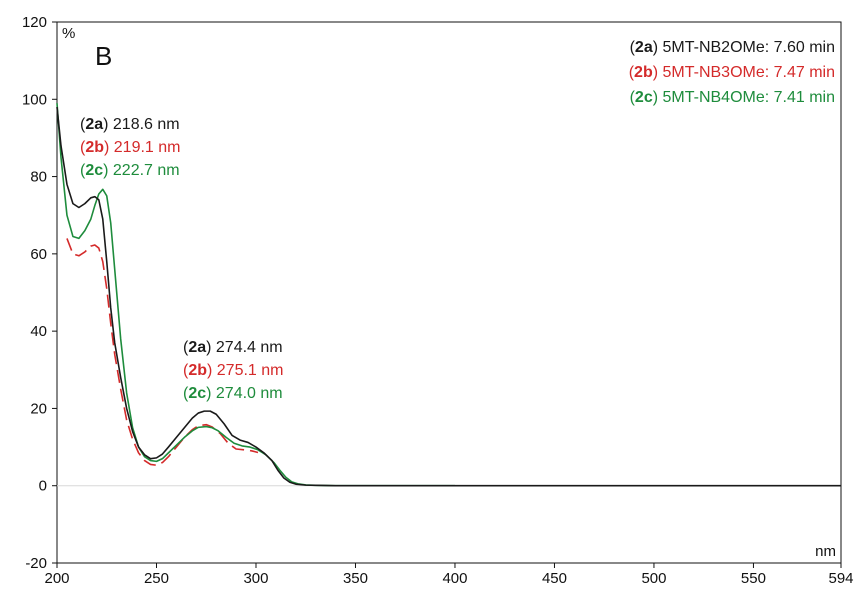 The image size is (861, 599). Describe the element at coordinates (36, 563) in the screenshot. I see `y-tick-label: -20` at that location.